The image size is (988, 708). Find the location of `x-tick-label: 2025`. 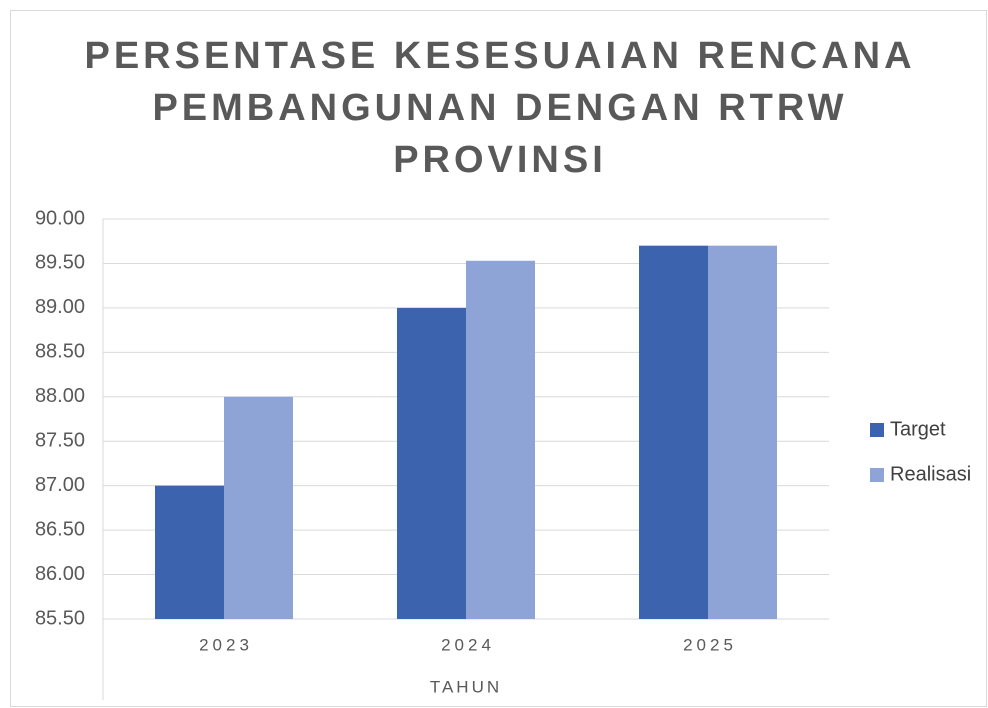

x-tick-label: 2025 is located at coordinates (710, 644).